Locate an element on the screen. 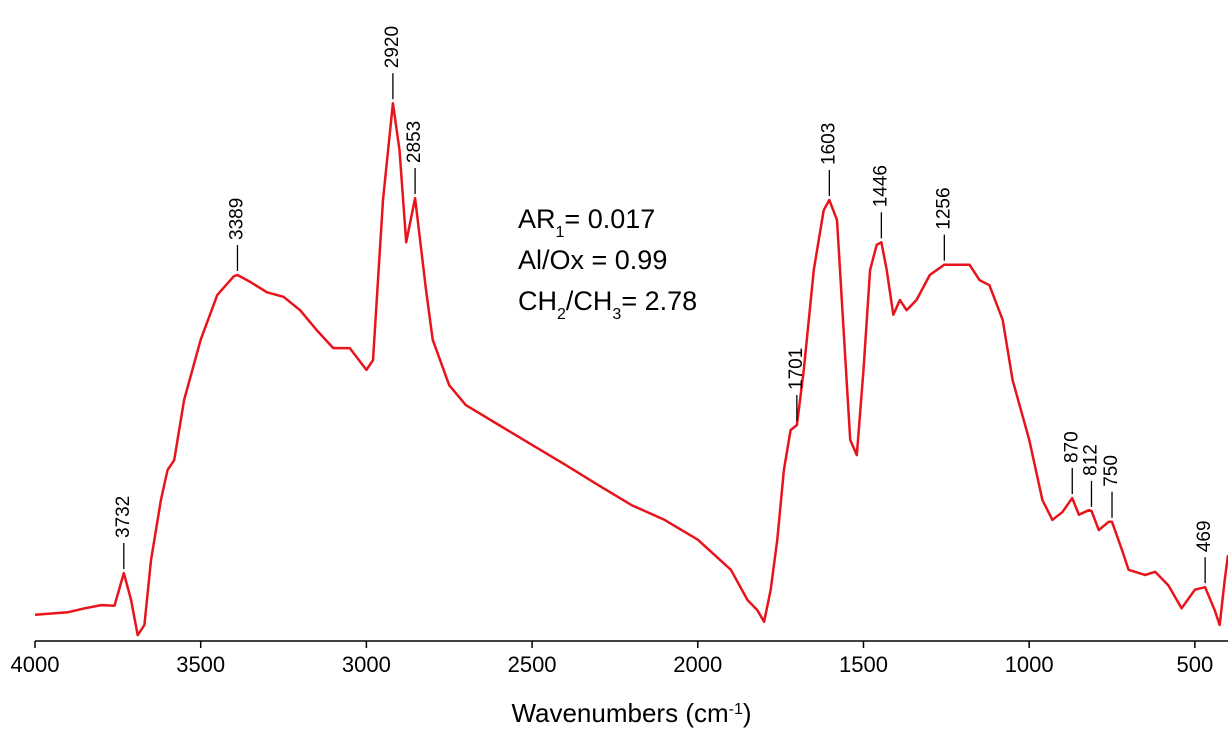 This screenshot has width=1228, height=736. stats-text: Al/Ox = 0.99 is located at coordinates (592, 260).